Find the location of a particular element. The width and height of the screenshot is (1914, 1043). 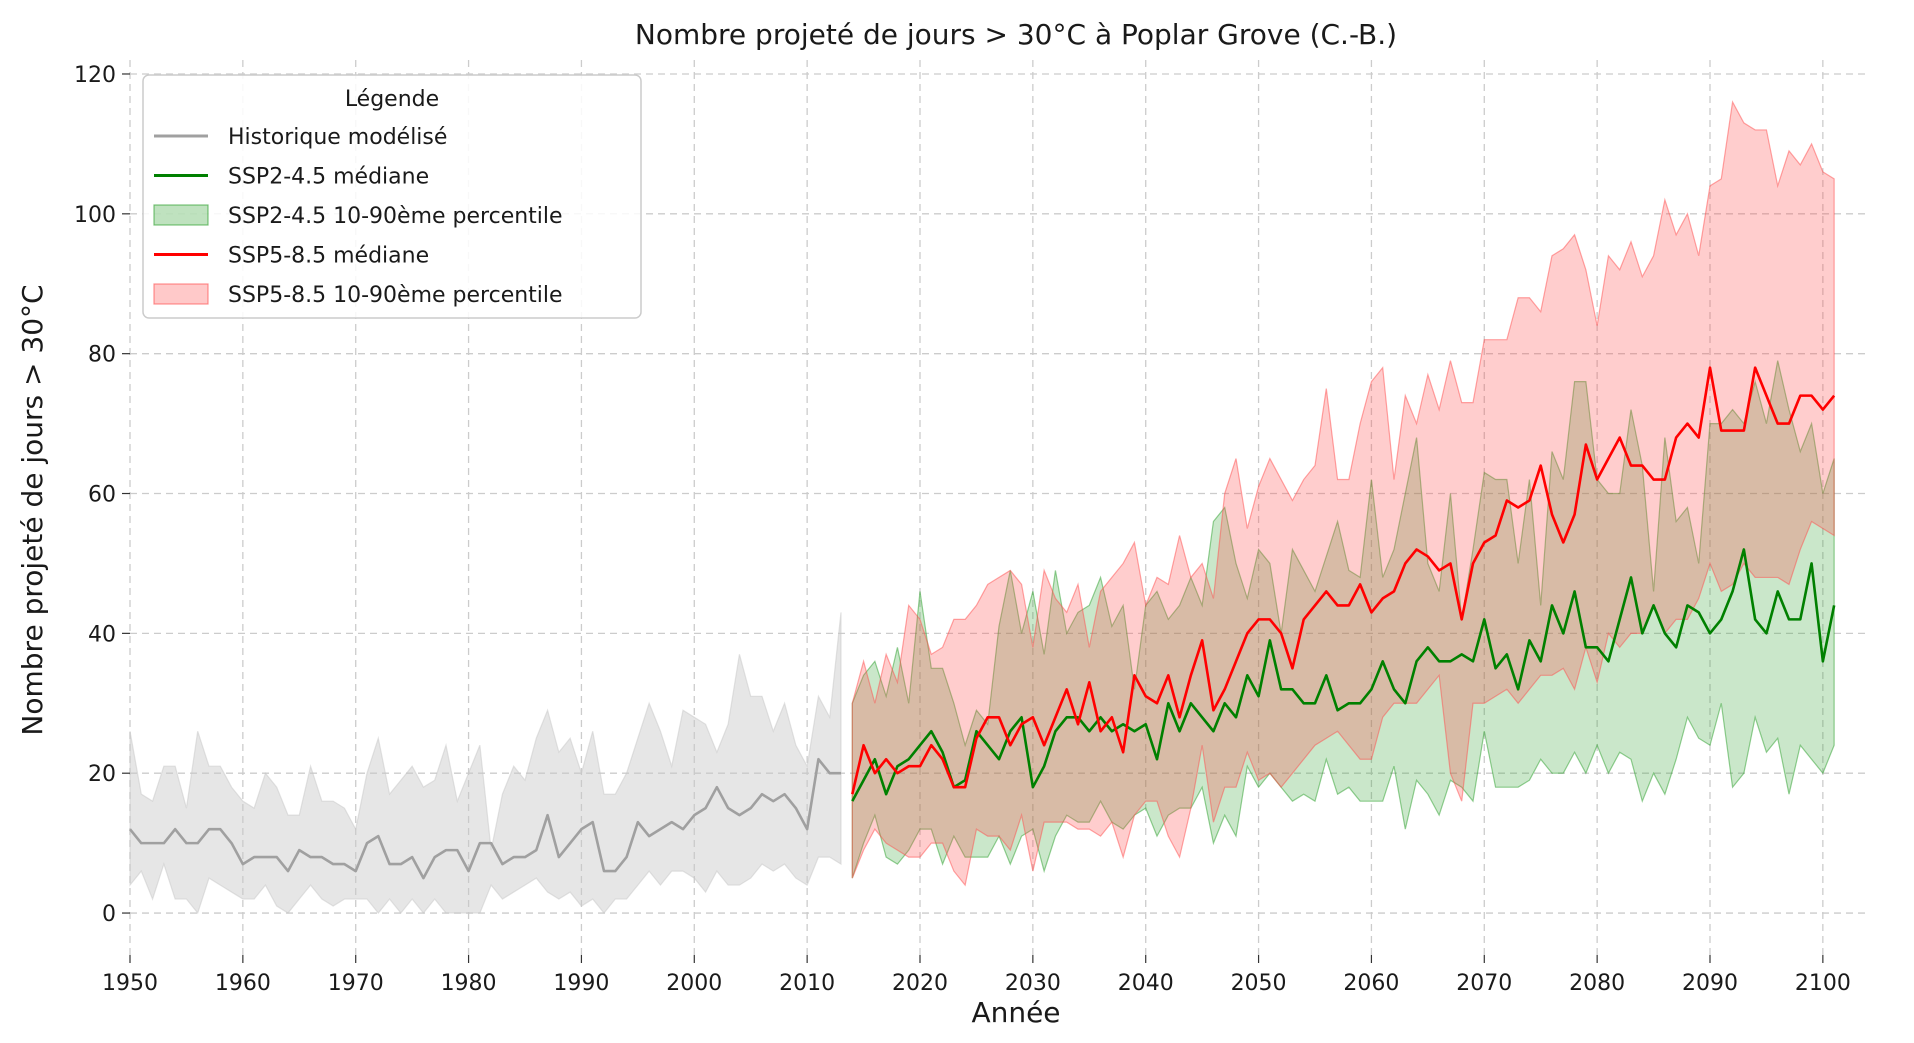

legend-title: Légende is located at coordinates (392, 99).